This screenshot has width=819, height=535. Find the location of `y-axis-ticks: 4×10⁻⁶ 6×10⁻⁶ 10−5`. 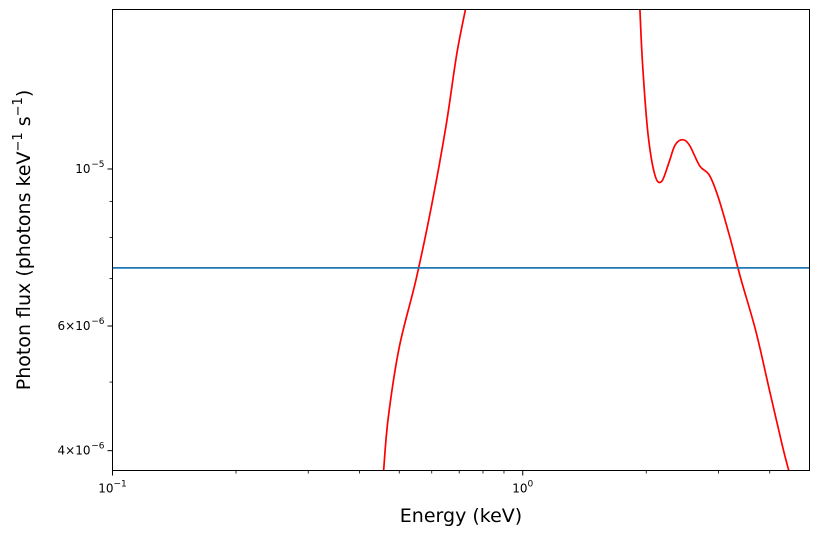

y-axis-ticks: 4×10⁻⁶ 6×10⁻⁶ 10−5 is located at coordinates (85, 309).